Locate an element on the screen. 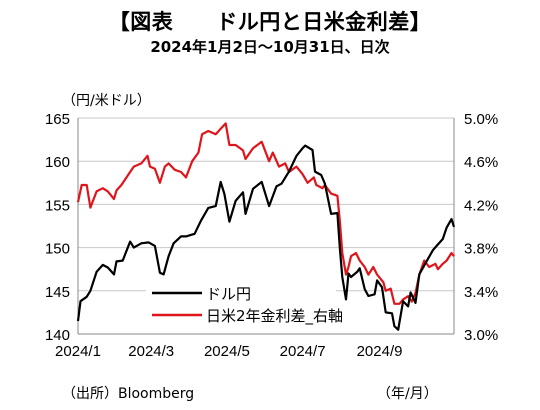  y-right-tick-label: 3.4% is located at coordinates (481, 292).